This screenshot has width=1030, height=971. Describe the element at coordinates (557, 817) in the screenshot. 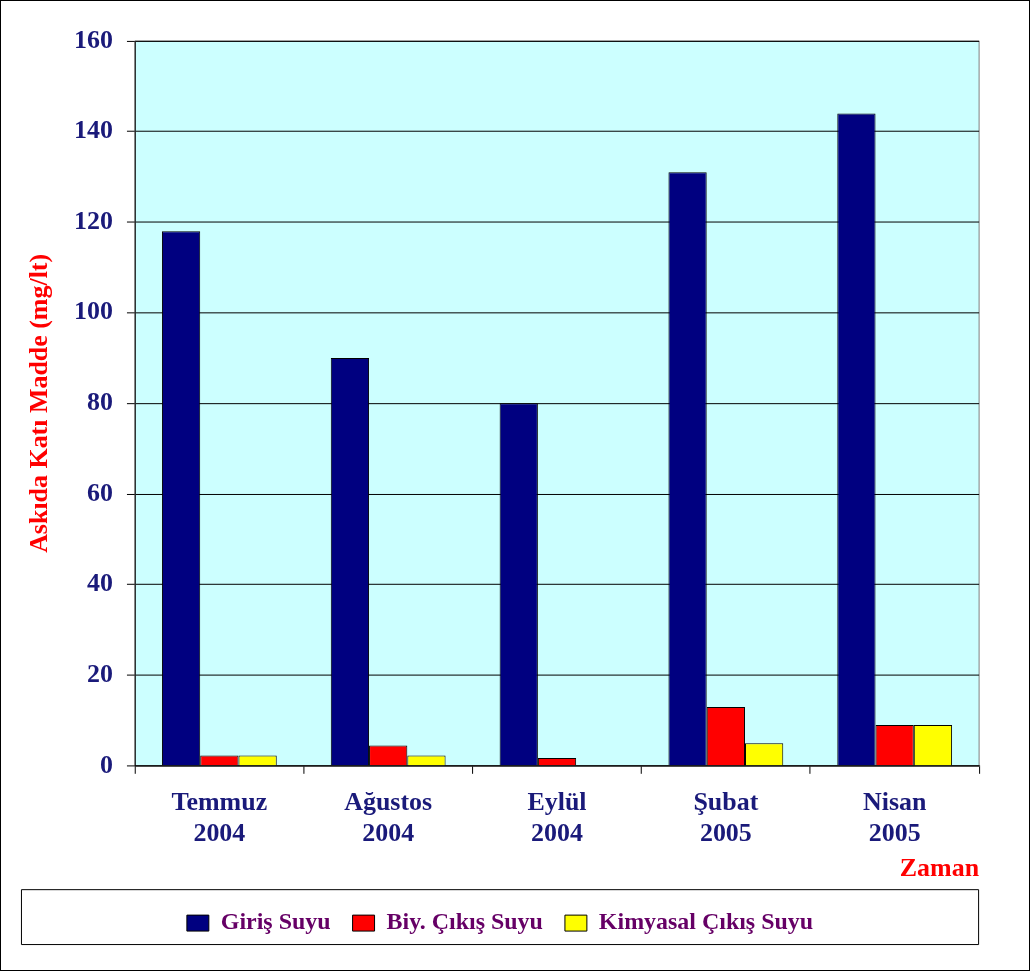

I see `x-tick-label: Eylül 2004` at that location.